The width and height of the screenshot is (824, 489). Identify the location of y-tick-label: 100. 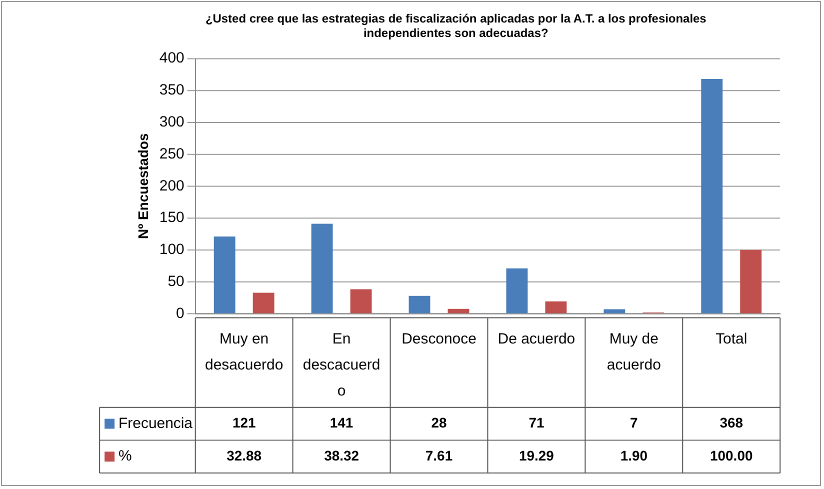
(171, 249).